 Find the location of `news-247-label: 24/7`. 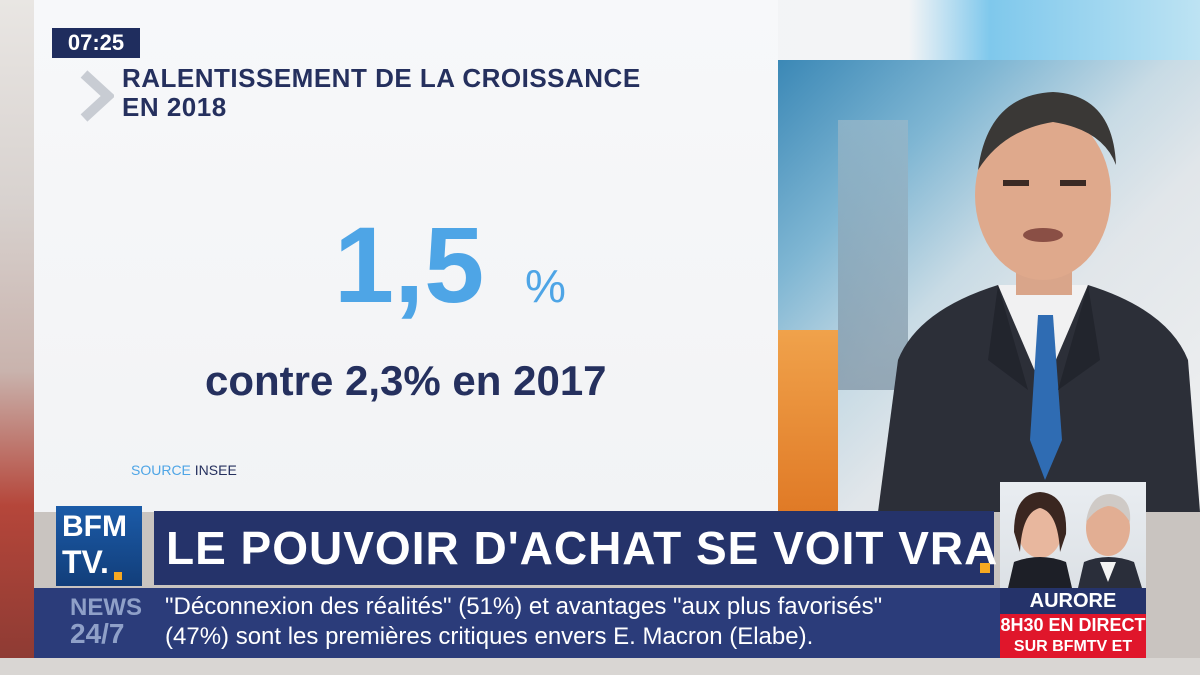

news-247-label: 24/7 is located at coordinates (97, 633).